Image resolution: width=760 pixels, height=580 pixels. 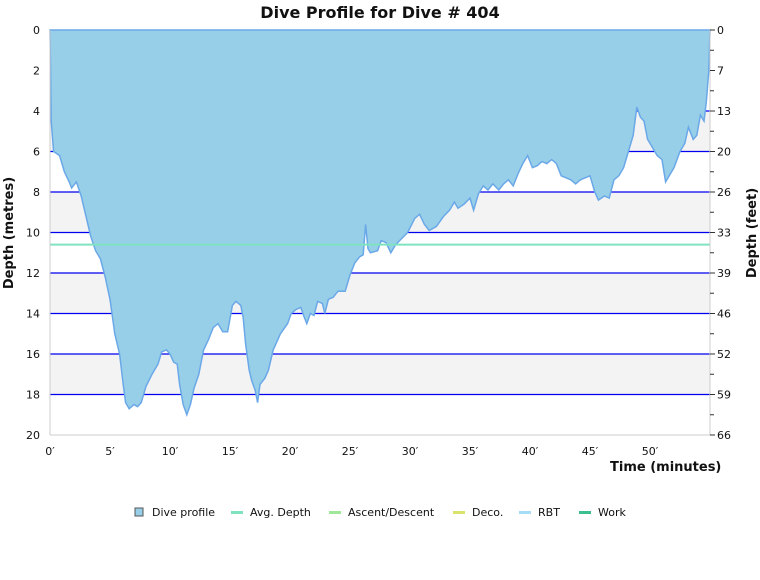 I want to click on y-right-tick-label: 39, so click(x=724, y=273).